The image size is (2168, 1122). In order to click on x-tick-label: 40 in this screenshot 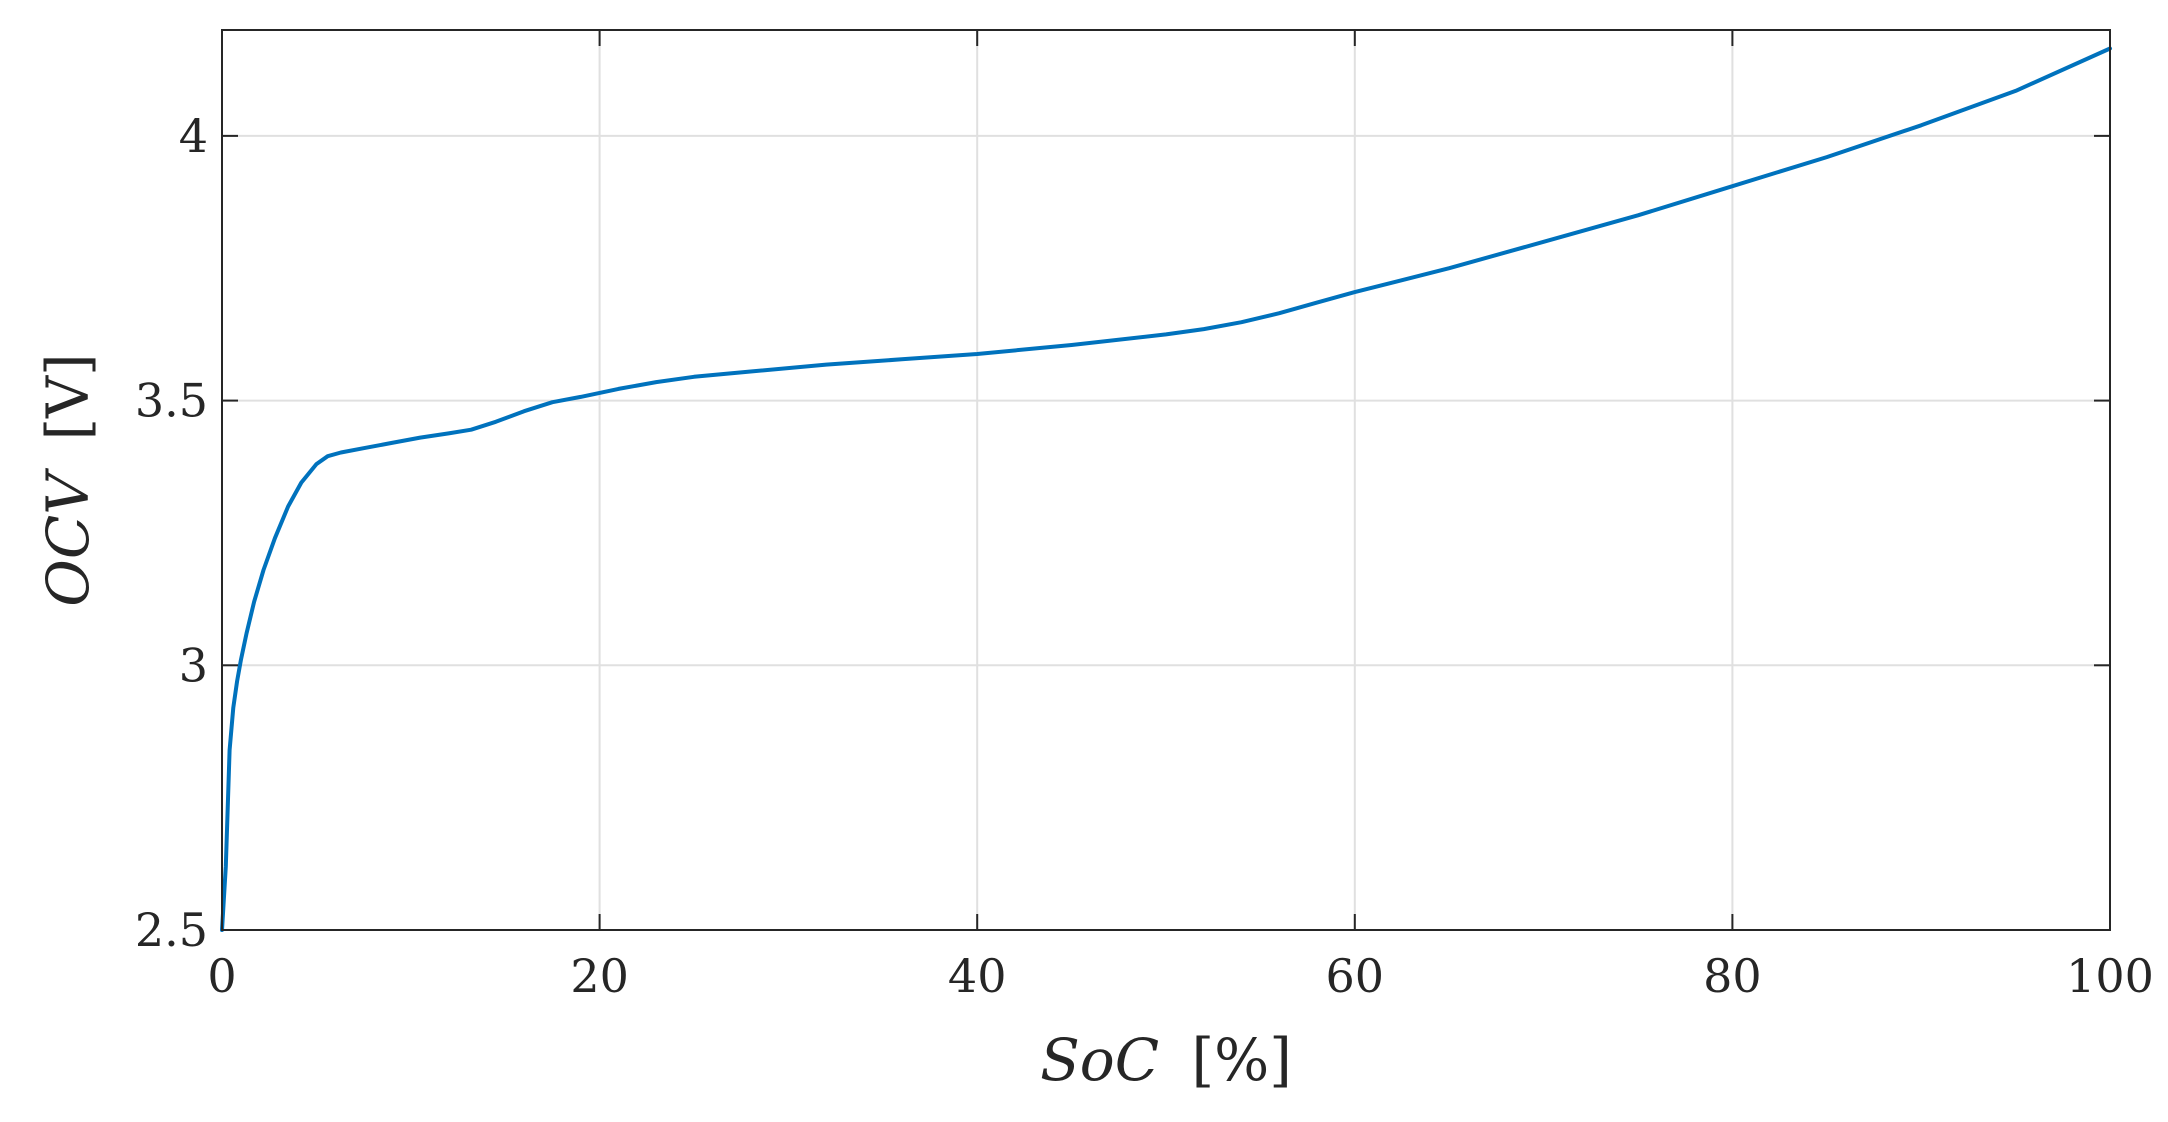, I will do `click(977, 976)`.